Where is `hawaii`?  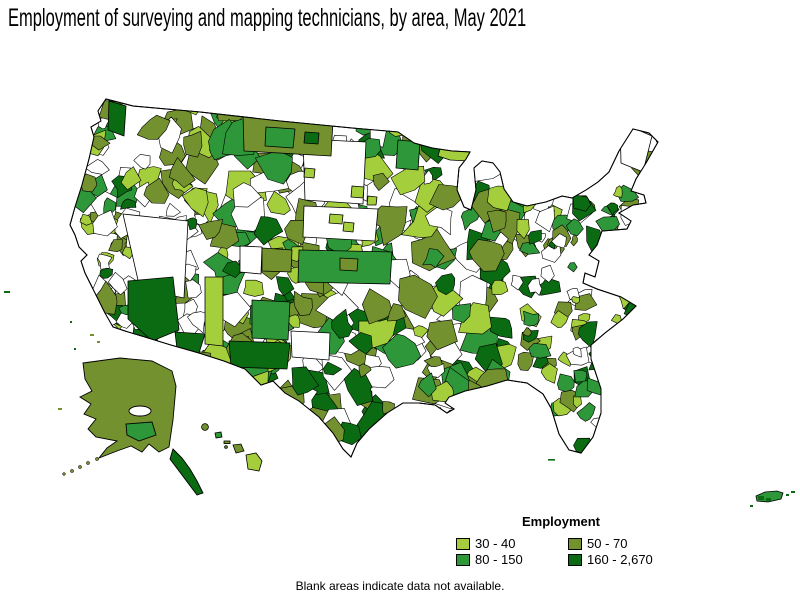
hawaii is located at coordinates (232, 447).